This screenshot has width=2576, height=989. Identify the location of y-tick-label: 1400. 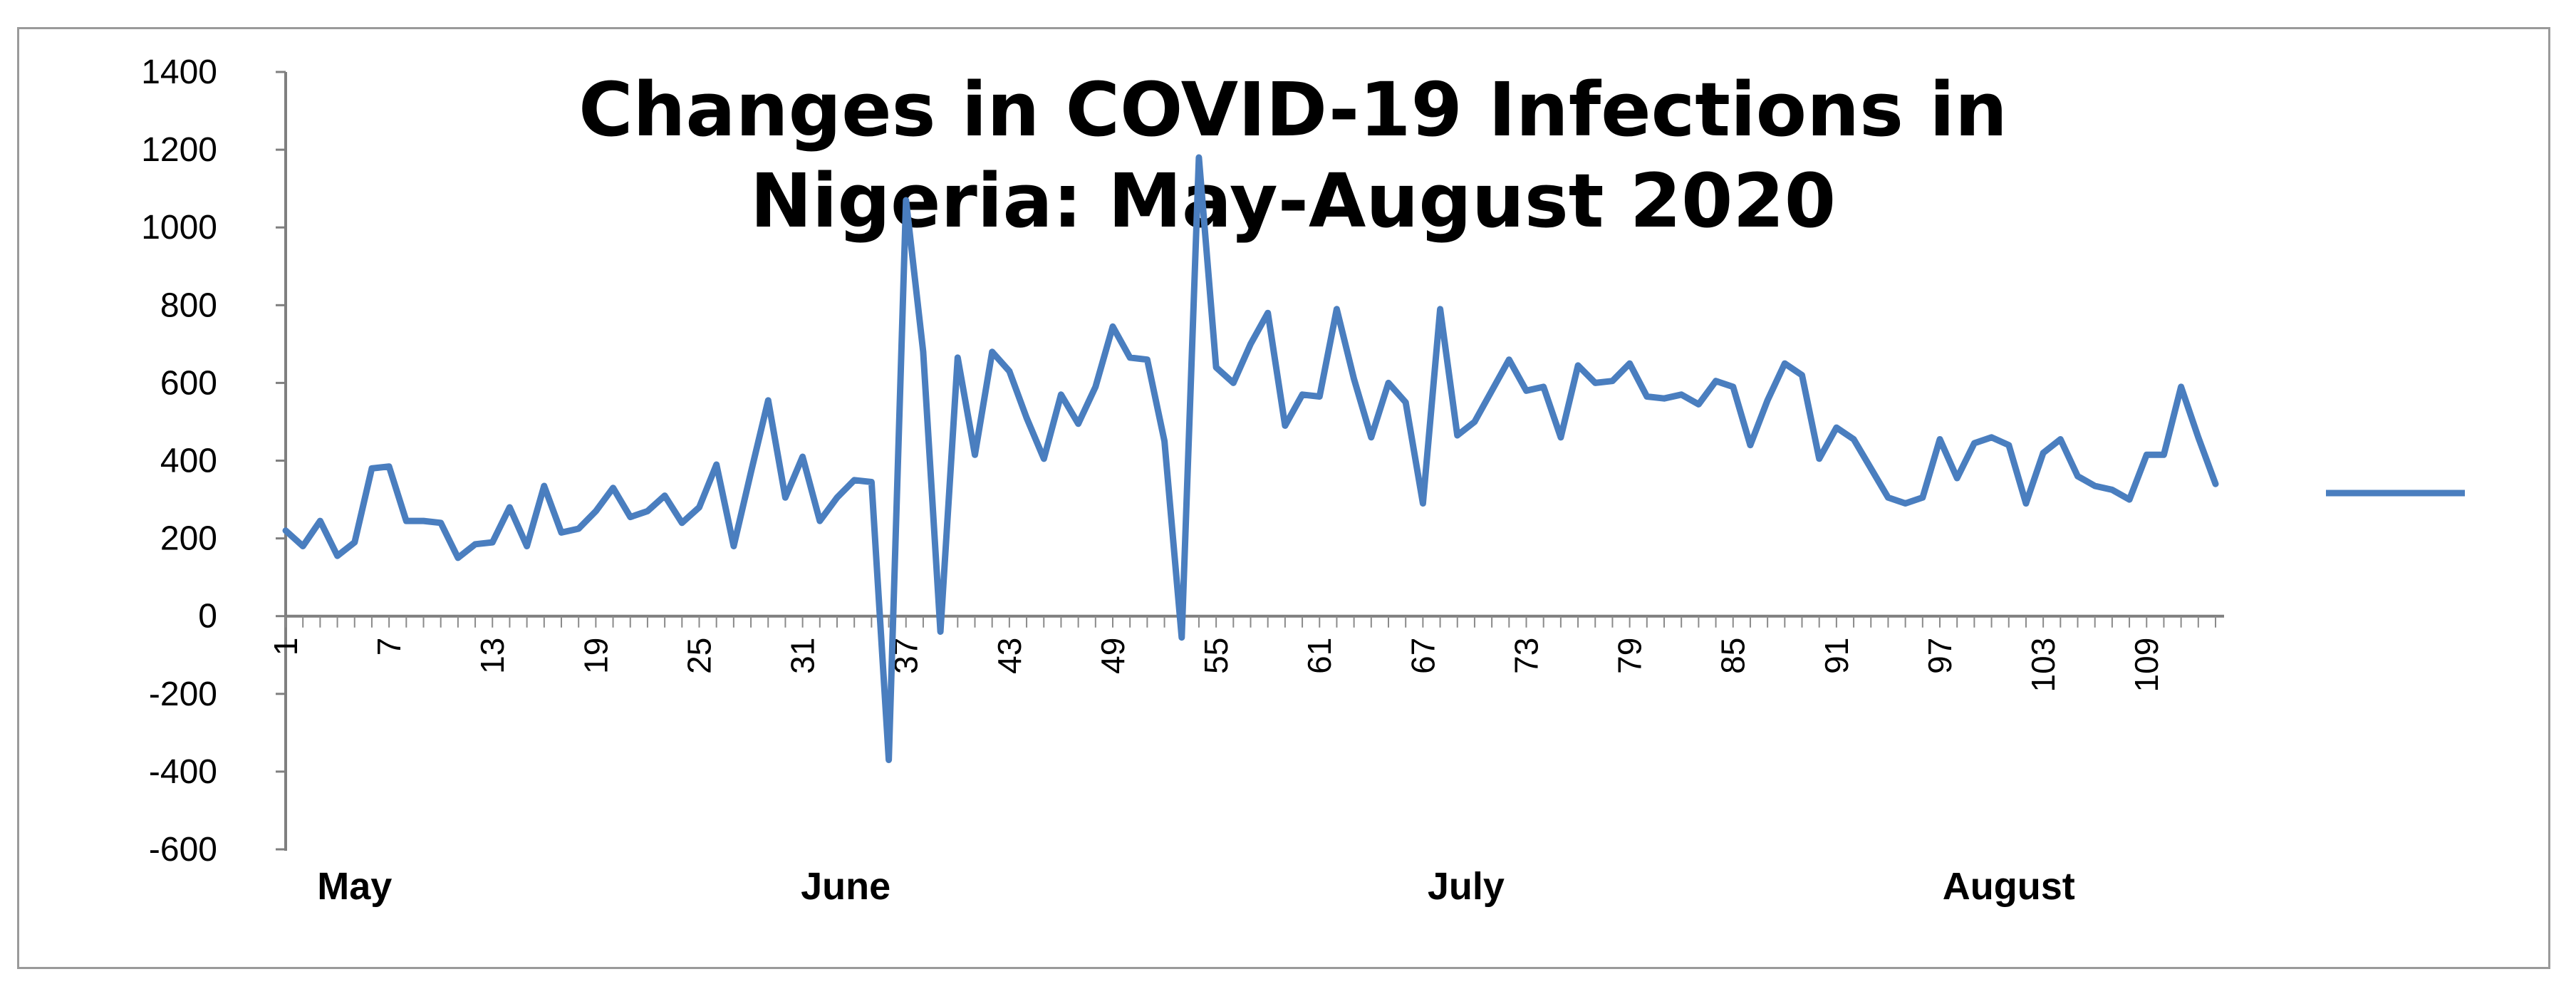
(179, 72).